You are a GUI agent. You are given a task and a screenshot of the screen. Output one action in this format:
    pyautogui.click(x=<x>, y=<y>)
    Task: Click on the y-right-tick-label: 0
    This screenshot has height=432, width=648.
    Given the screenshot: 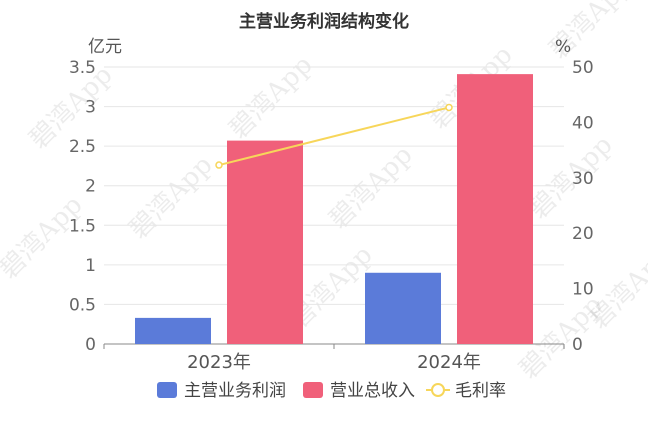 What is the action you would take?
    pyautogui.click(x=577, y=345)
    